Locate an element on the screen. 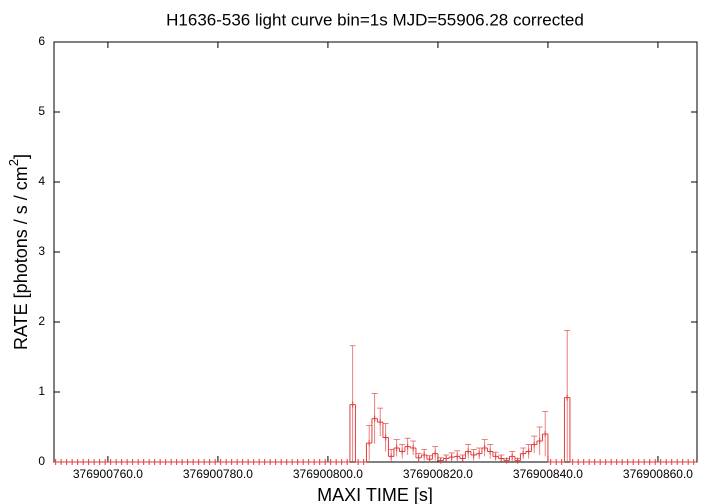 This screenshot has height=504, width=720. y-axis-label-sup: 2 is located at coordinates (13, 162).